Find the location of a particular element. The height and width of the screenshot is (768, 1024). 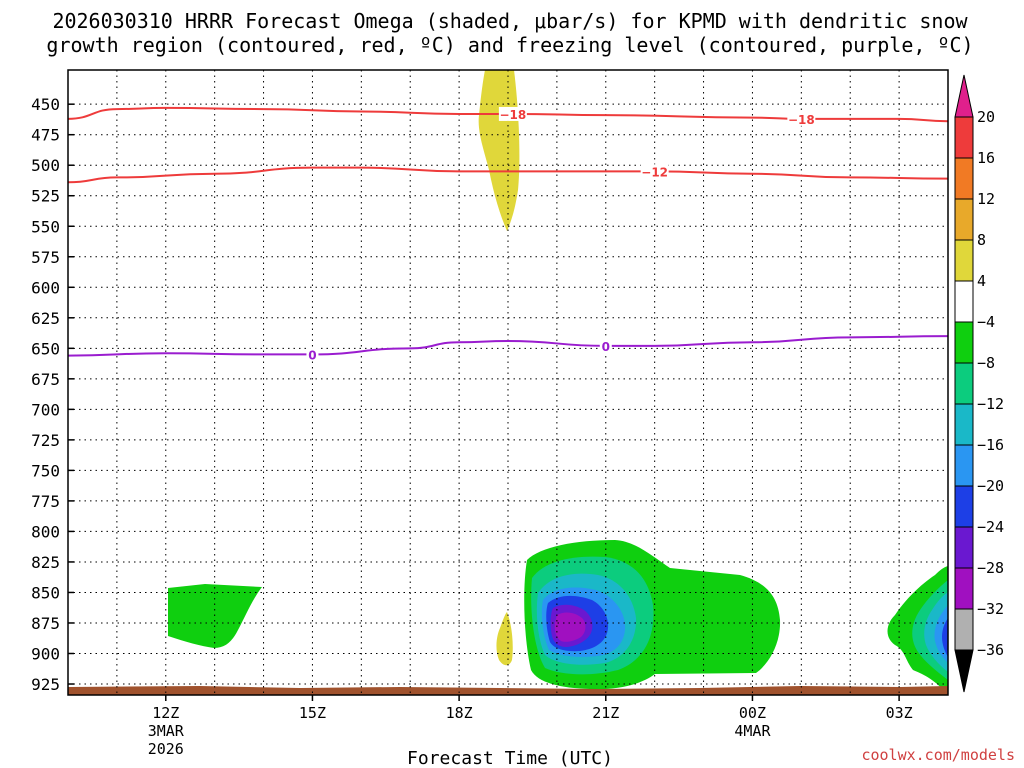

x-tick-label-18Z: 18Z is located at coordinates (459, 713).